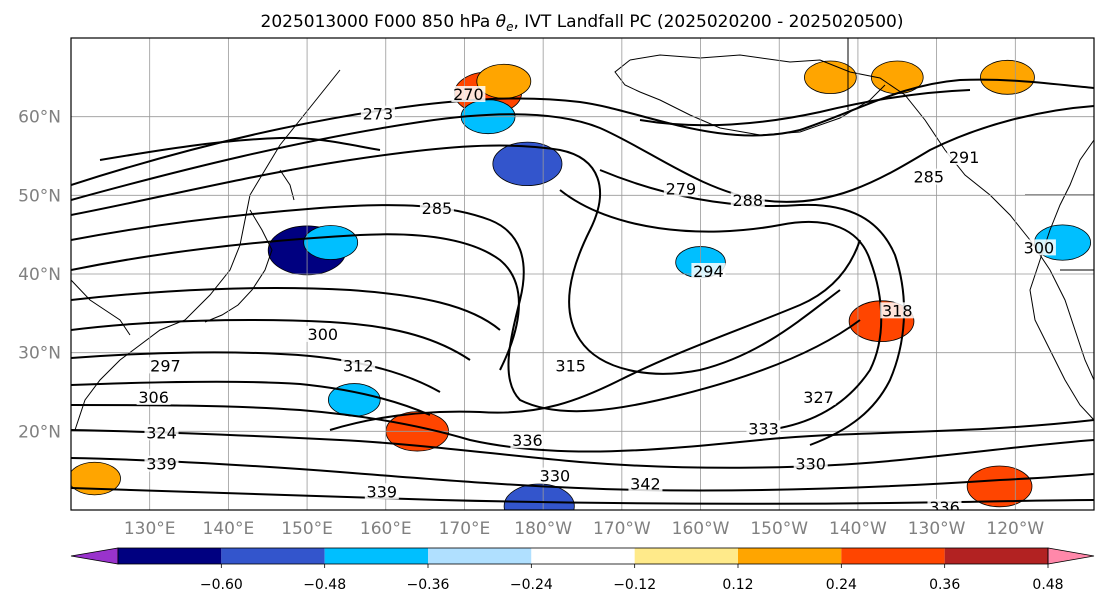  I want to click on title-subscript: e, so click(509, 27).